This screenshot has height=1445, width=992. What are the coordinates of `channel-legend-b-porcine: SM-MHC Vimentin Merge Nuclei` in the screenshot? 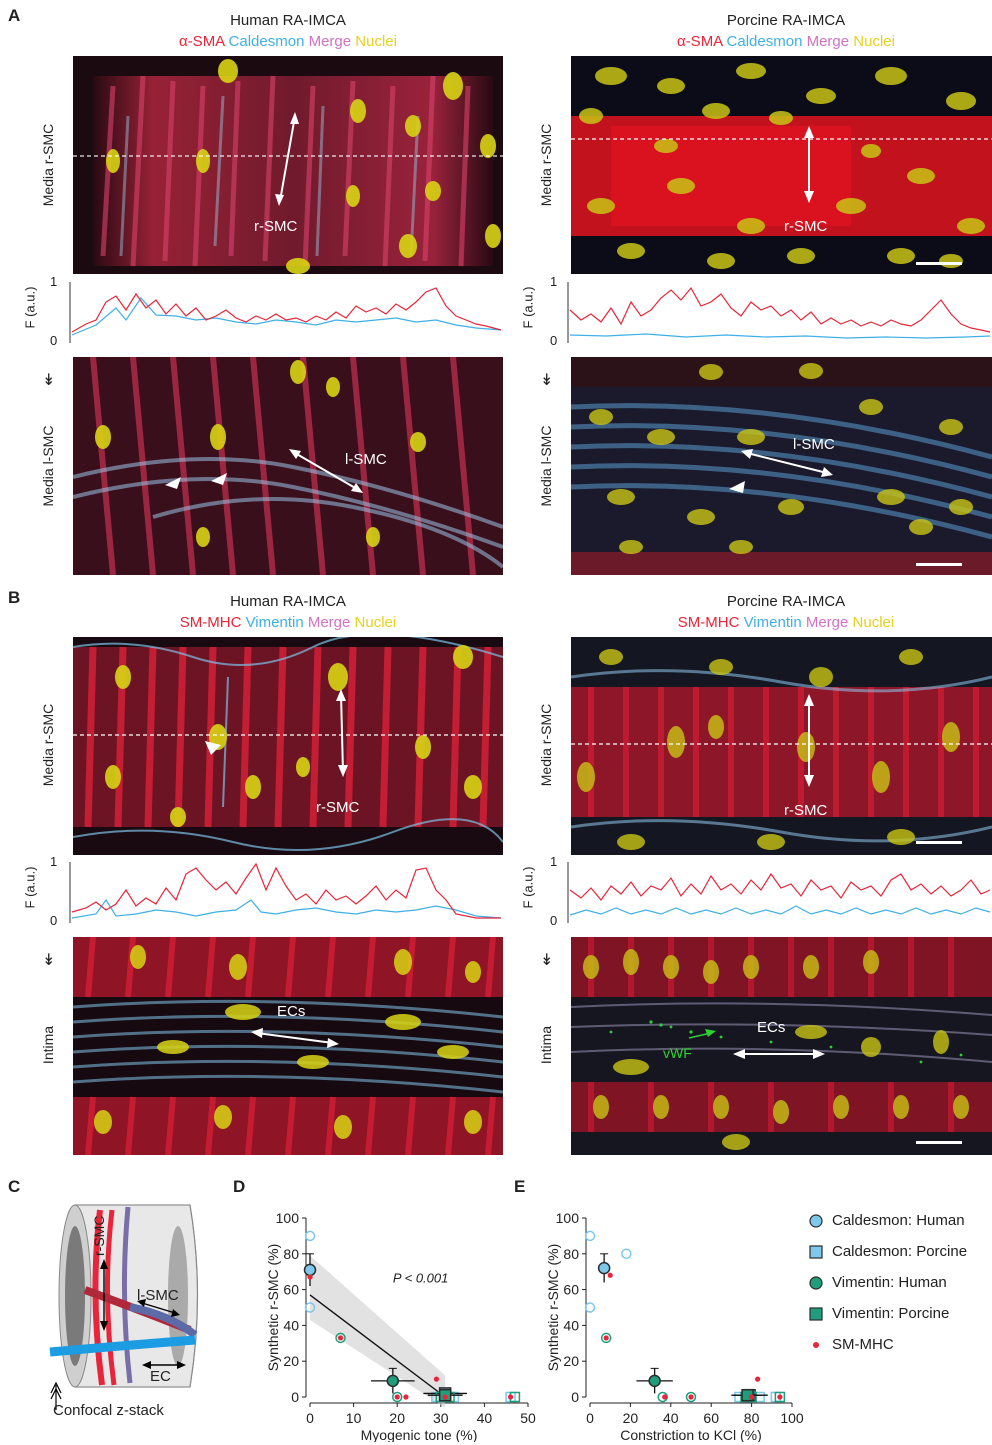 It's located at (781, 622).